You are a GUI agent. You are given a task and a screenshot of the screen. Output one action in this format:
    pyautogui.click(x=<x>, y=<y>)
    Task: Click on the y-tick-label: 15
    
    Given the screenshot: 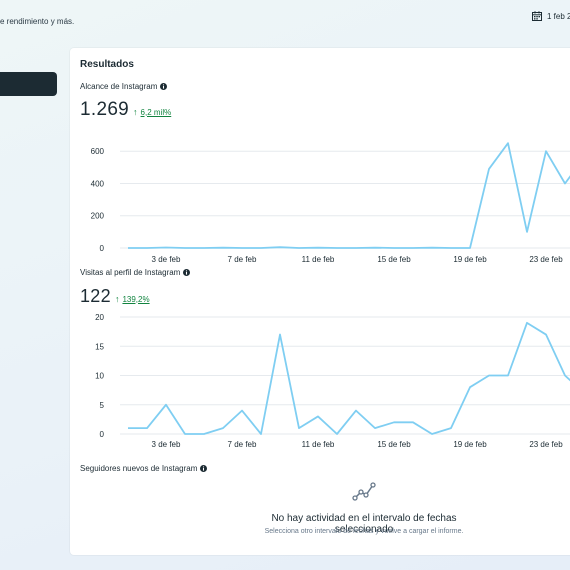 What is the action you would take?
    pyautogui.click(x=99, y=346)
    